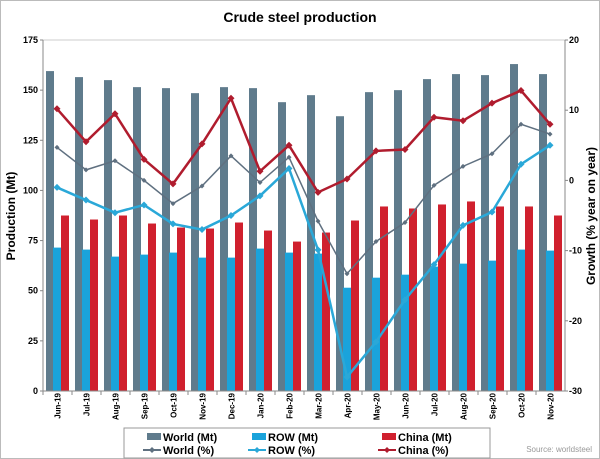  I want to click on legend-label: China (%), so click(423, 451).